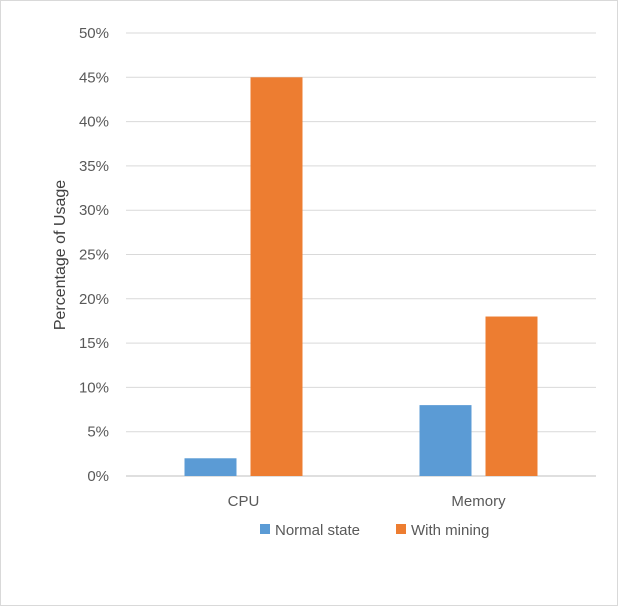 Image resolution: width=618 pixels, height=606 pixels. Describe the element at coordinates (244, 501) in the screenshot. I see `x-tick-label: CPU` at that location.